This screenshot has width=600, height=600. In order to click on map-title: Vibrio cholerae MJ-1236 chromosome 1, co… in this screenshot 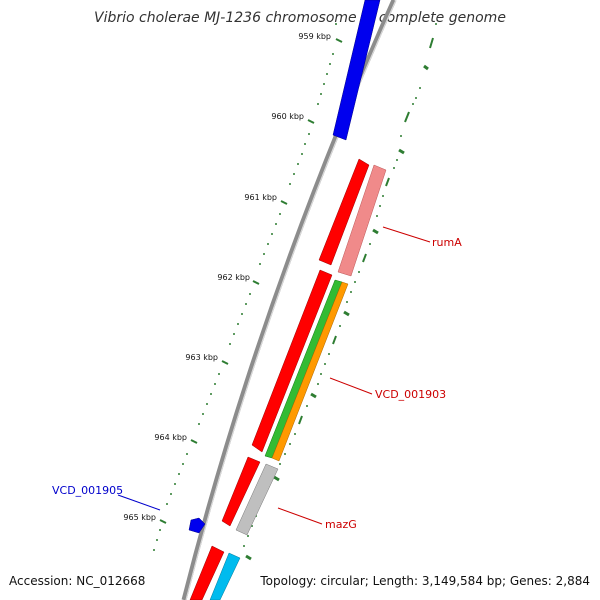, I will do `click(300, 18)`.